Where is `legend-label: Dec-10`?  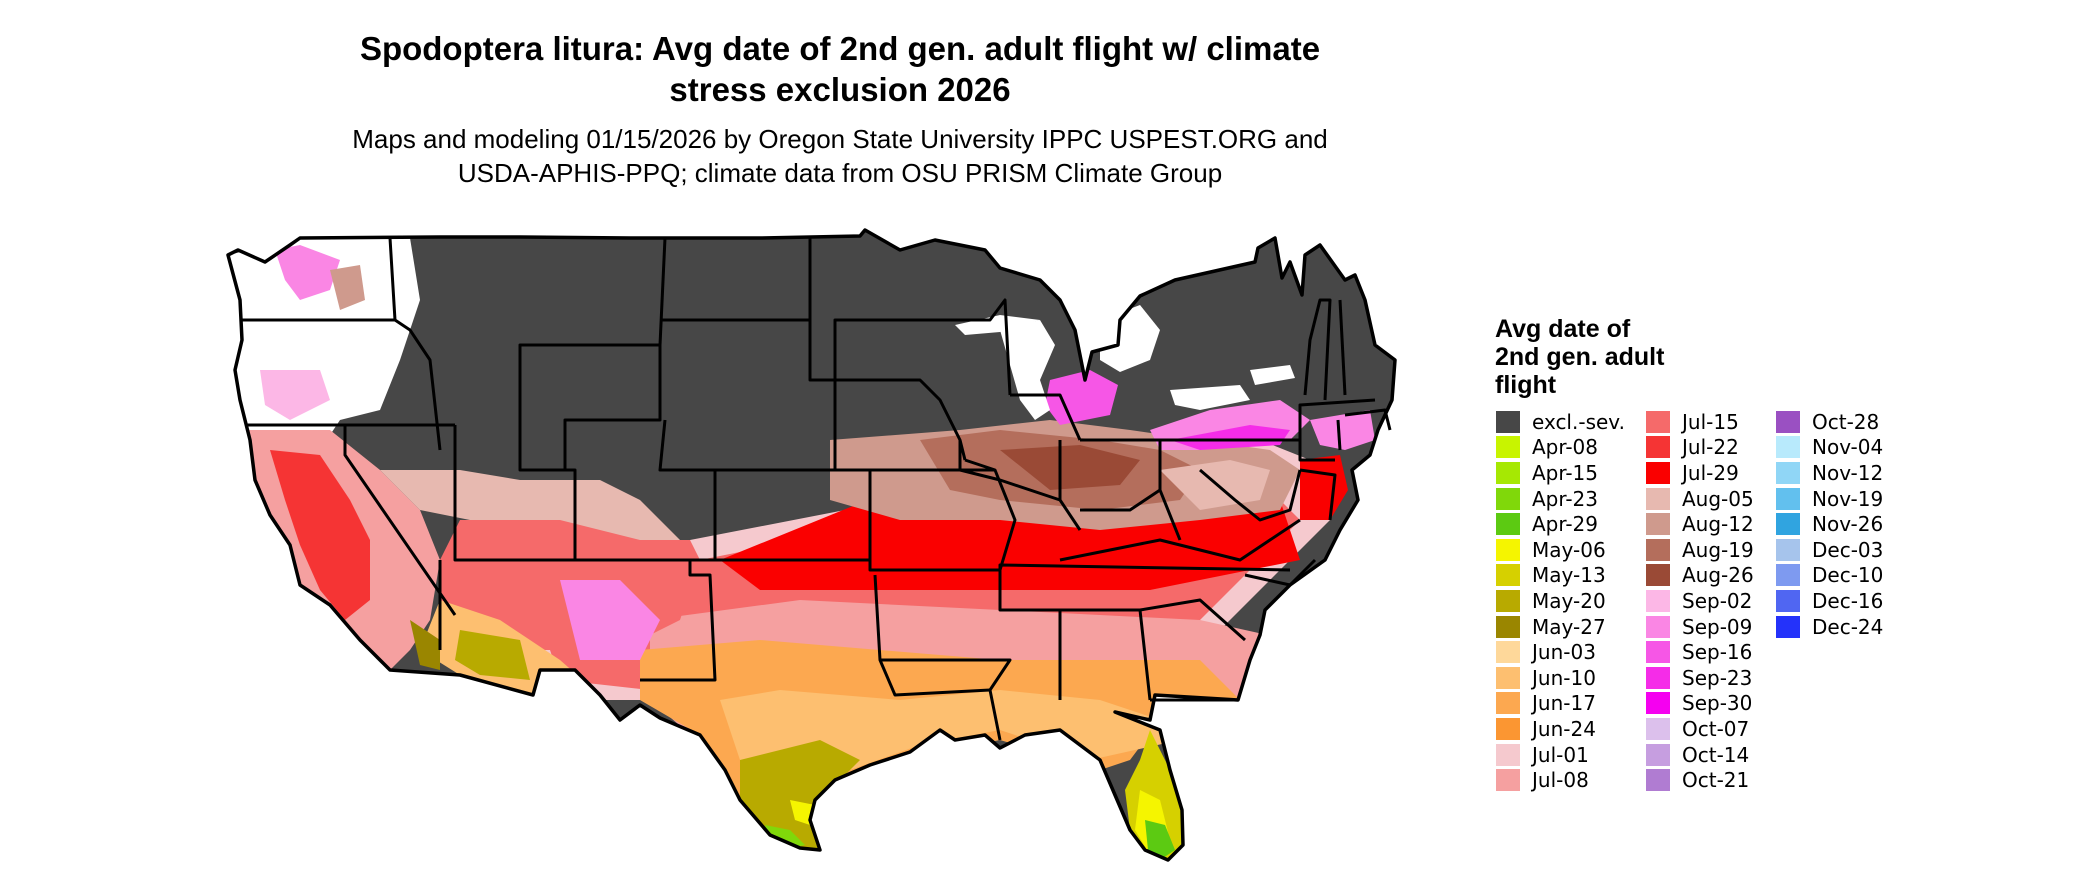 legend-label: Dec-10 is located at coordinates (1848, 575).